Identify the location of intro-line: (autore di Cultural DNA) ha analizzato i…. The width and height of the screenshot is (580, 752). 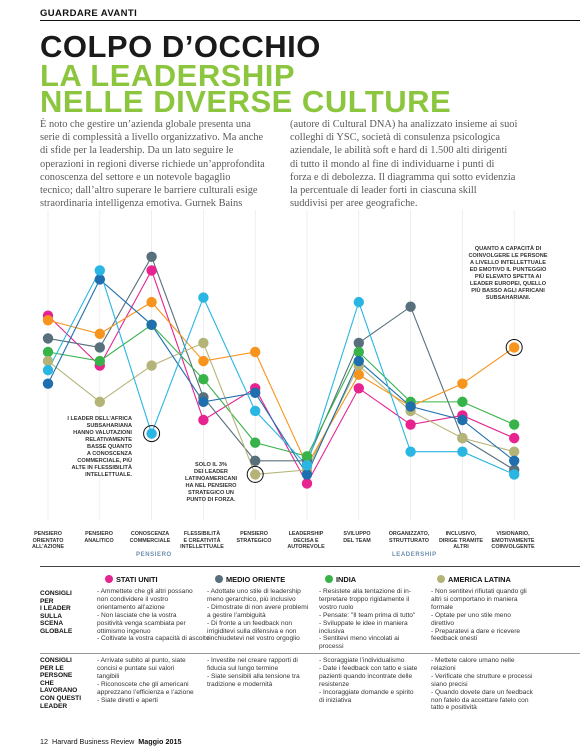
(404, 124).